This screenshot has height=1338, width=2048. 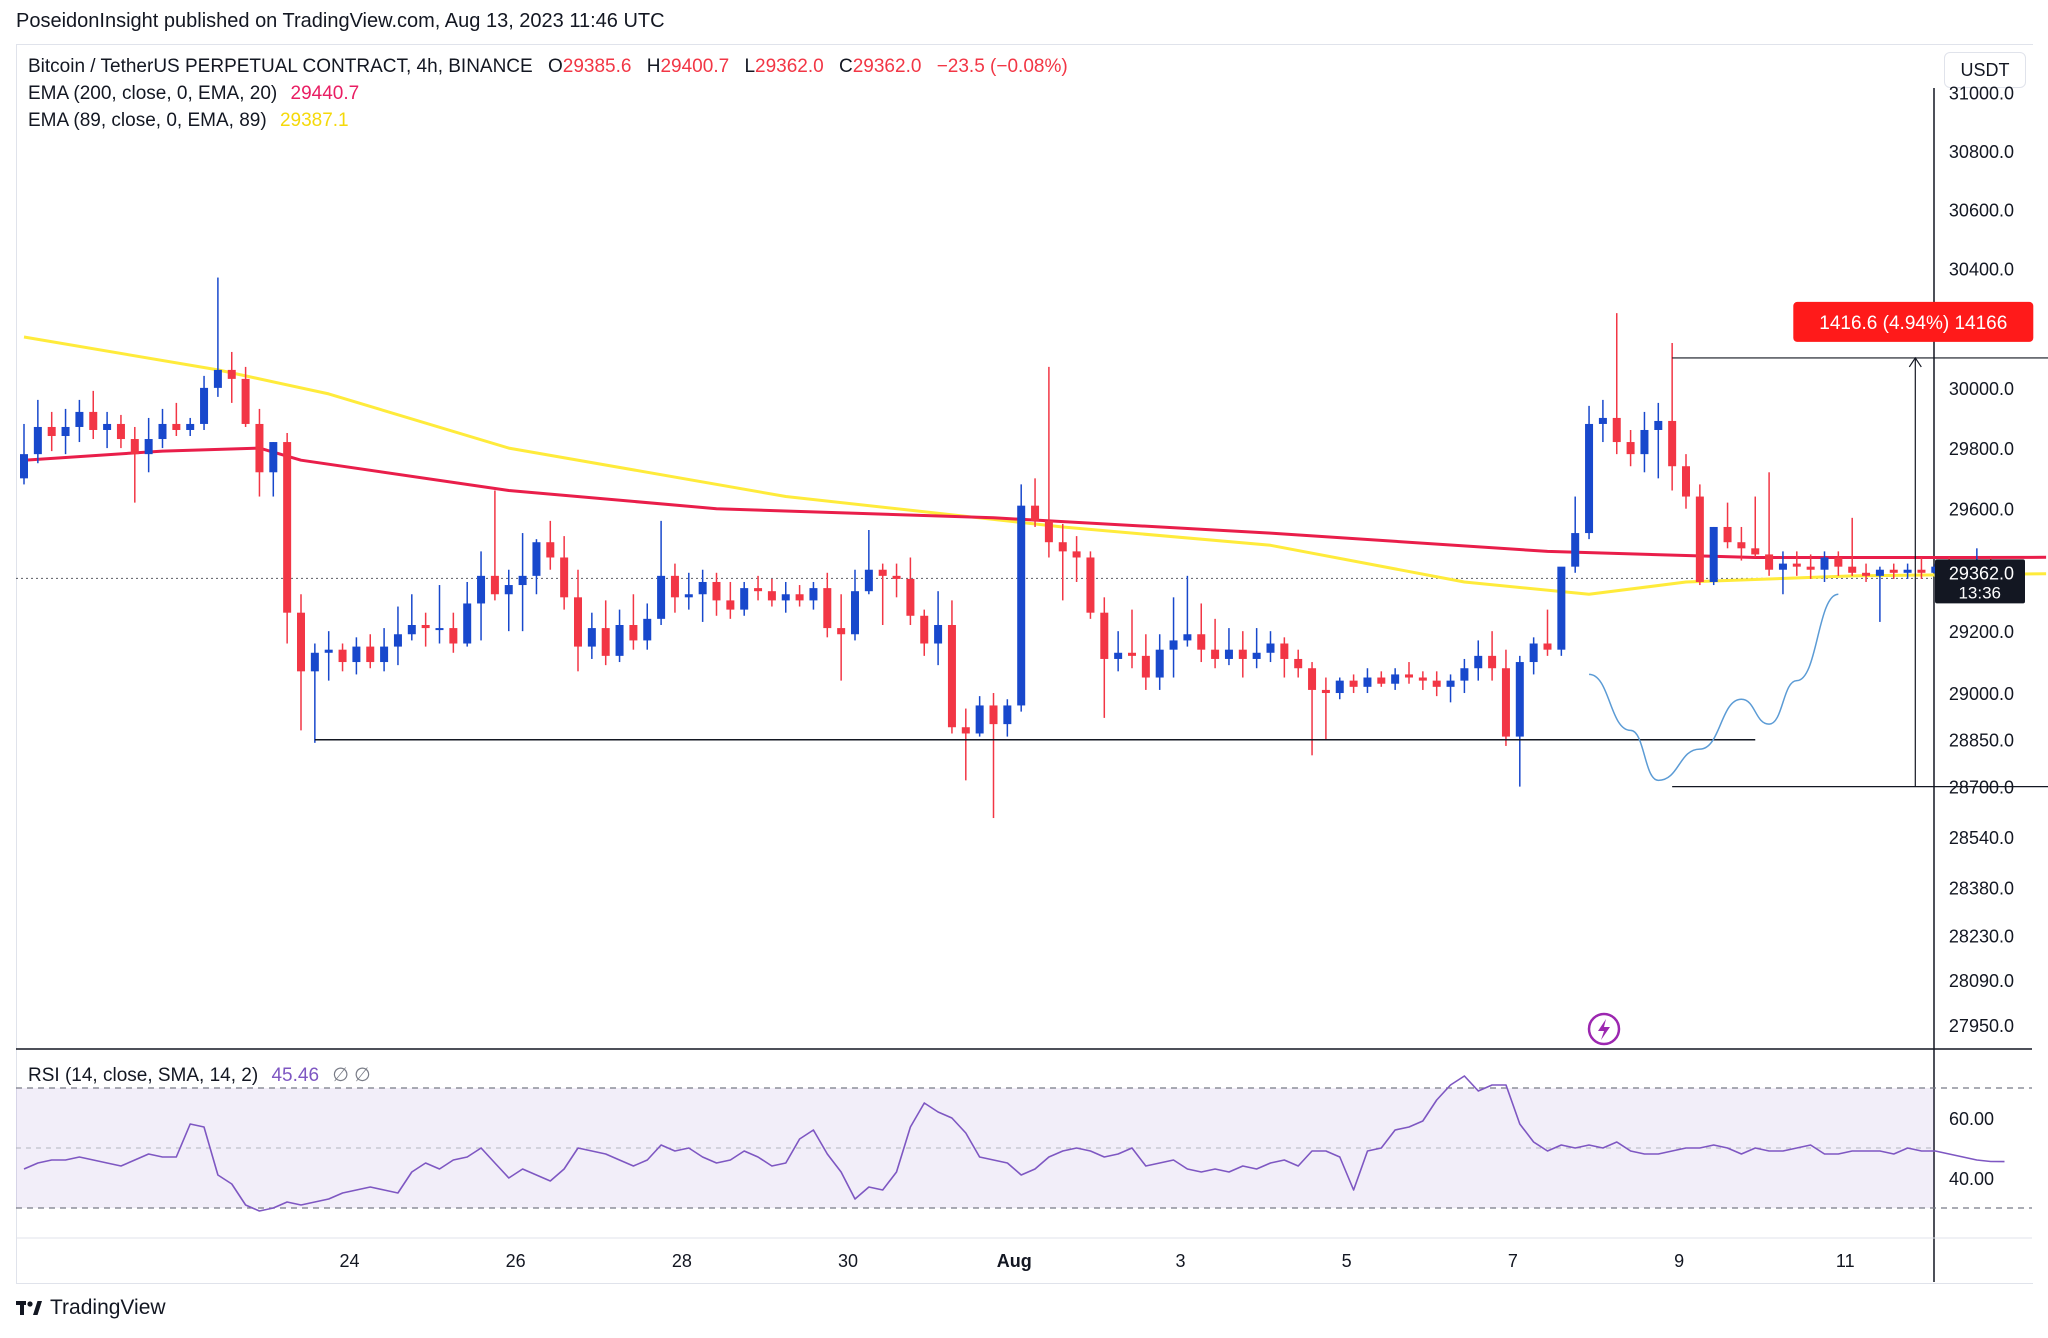 What do you see at coordinates (555, 66) in the screenshot?
I see `open-label: O` at bounding box center [555, 66].